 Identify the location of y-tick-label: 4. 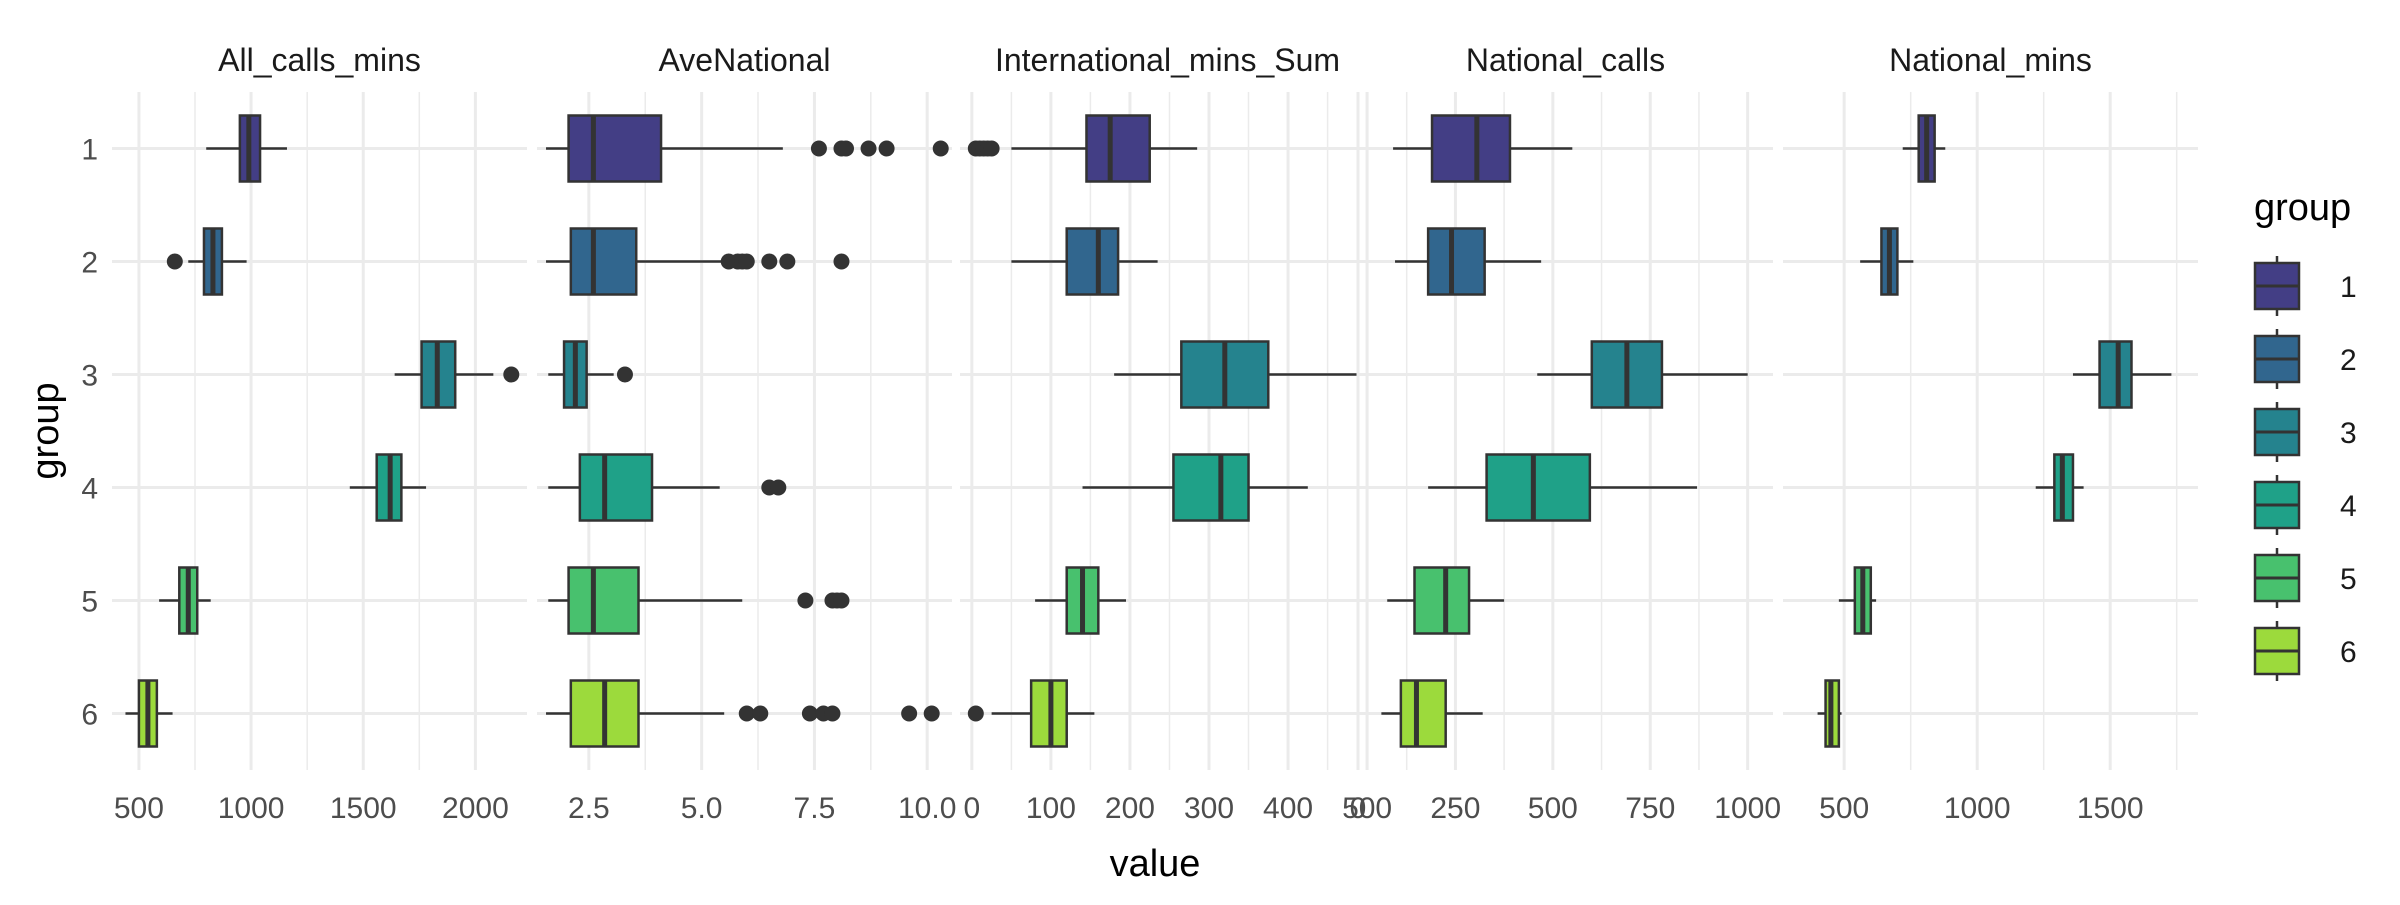
(89, 489).